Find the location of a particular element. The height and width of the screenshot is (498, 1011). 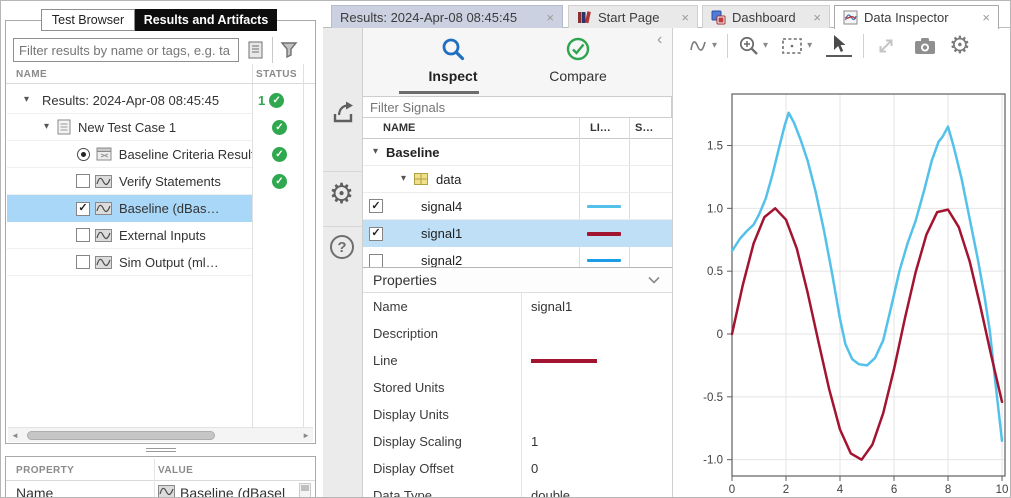

share-export-icon is located at coordinates (343, 115).